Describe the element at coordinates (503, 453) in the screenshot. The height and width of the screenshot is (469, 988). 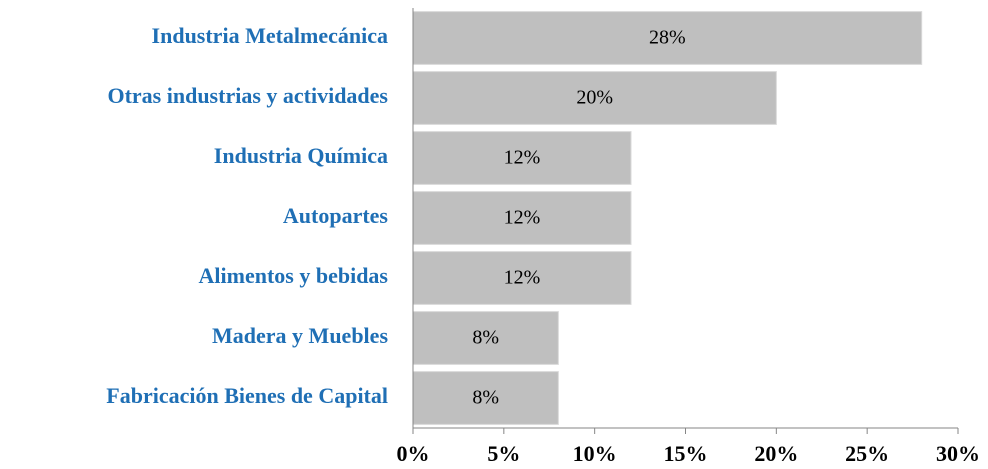
I see `x-tick-label: 5%` at that location.